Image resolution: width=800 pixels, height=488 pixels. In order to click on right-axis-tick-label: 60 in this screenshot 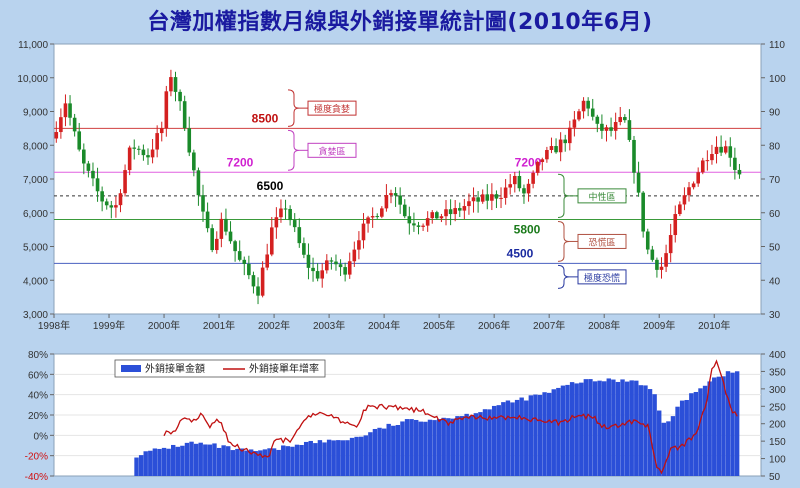, I will do `click(775, 214)`.